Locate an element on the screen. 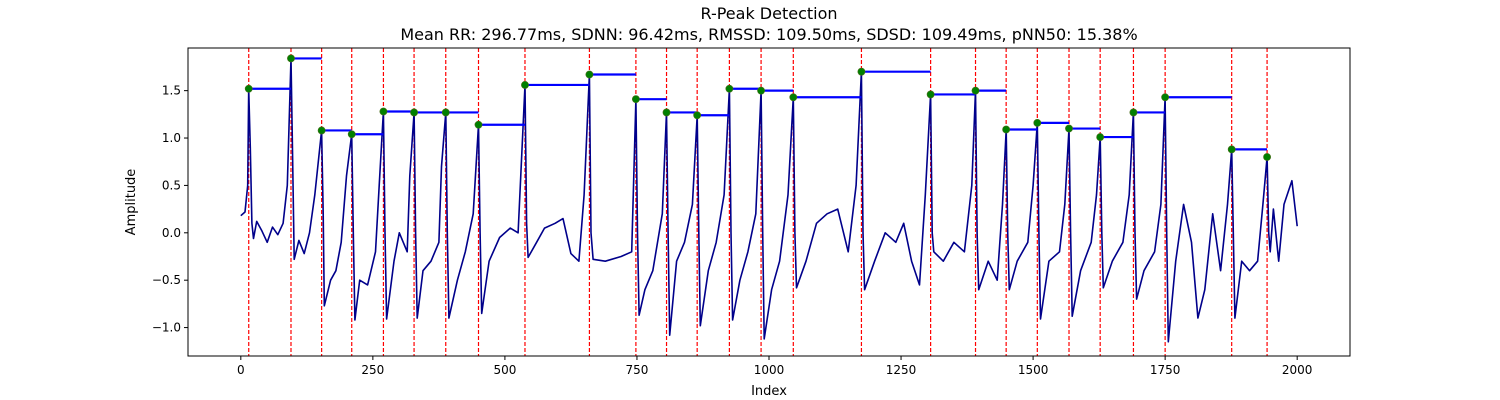 The height and width of the screenshot is (400, 1500). y-axis-ticks: −1.0 −0.5 0.0 0.5 1.0 1.5 is located at coordinates (170, 209).